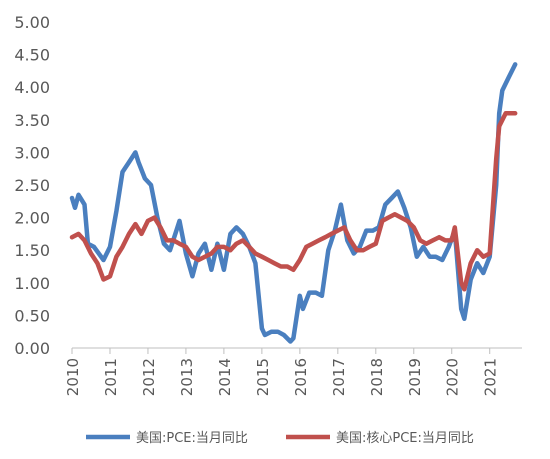  What do you see at coordinates (339, 377) in the screenshot?
I see `x-tick-label: 2017` at bounding box center [339, 377].